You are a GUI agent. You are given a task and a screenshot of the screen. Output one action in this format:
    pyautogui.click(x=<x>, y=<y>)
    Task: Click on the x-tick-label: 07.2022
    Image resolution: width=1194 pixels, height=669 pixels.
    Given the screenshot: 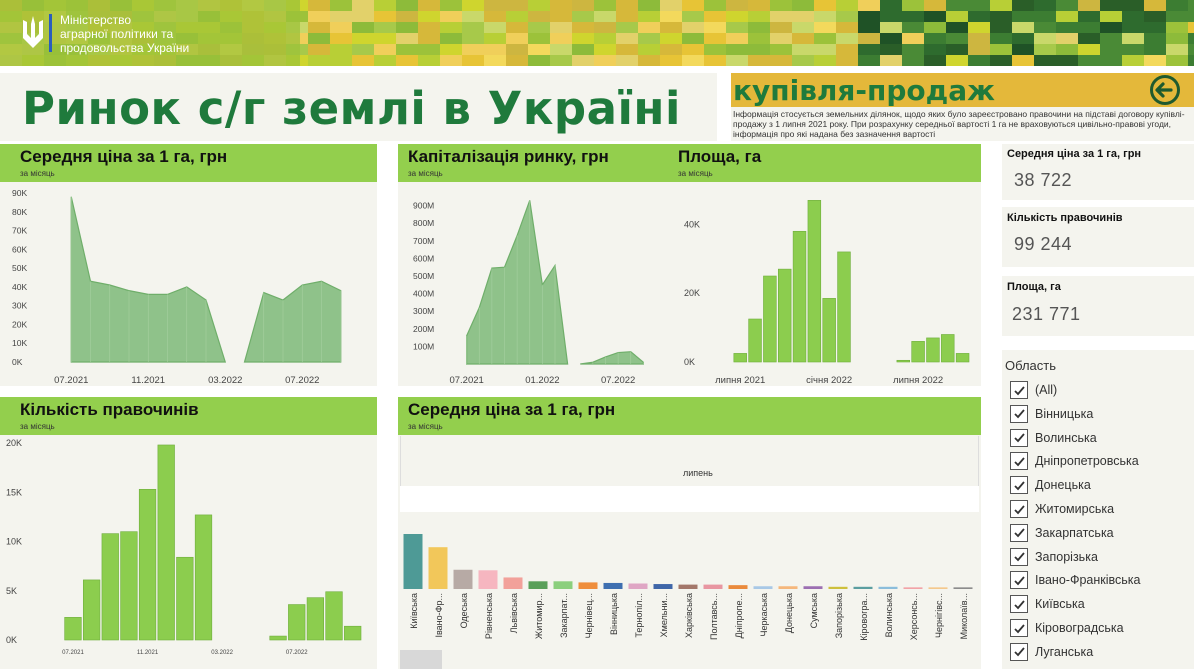 What is the action you would take?
    pyautogui.click(x=297, y=653)
    